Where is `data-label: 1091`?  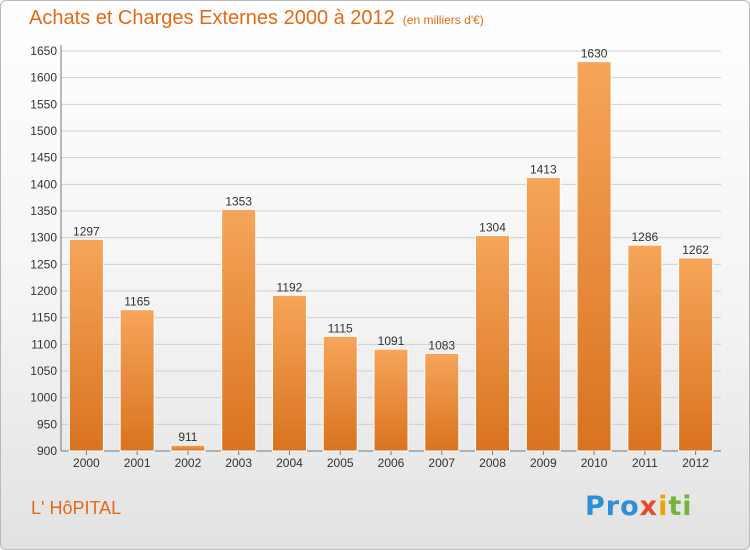 data-label: 1091 is located at coordinates (391, 341).